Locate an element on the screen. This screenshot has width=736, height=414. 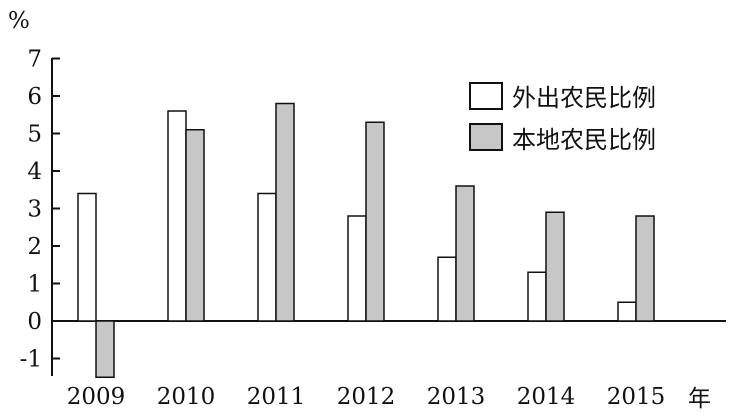
x-tick-label-2013: 2013 is located at coordinates (456, 397).